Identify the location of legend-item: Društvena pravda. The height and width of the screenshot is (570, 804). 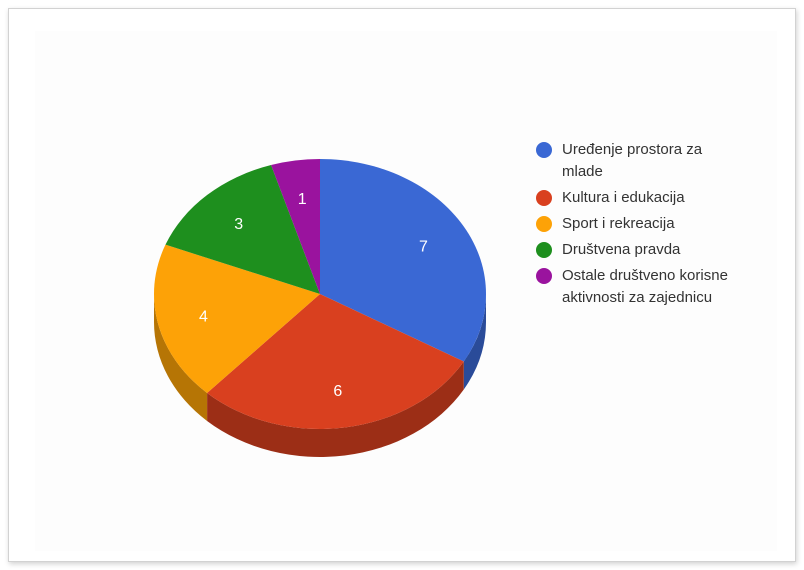
(632, 250).